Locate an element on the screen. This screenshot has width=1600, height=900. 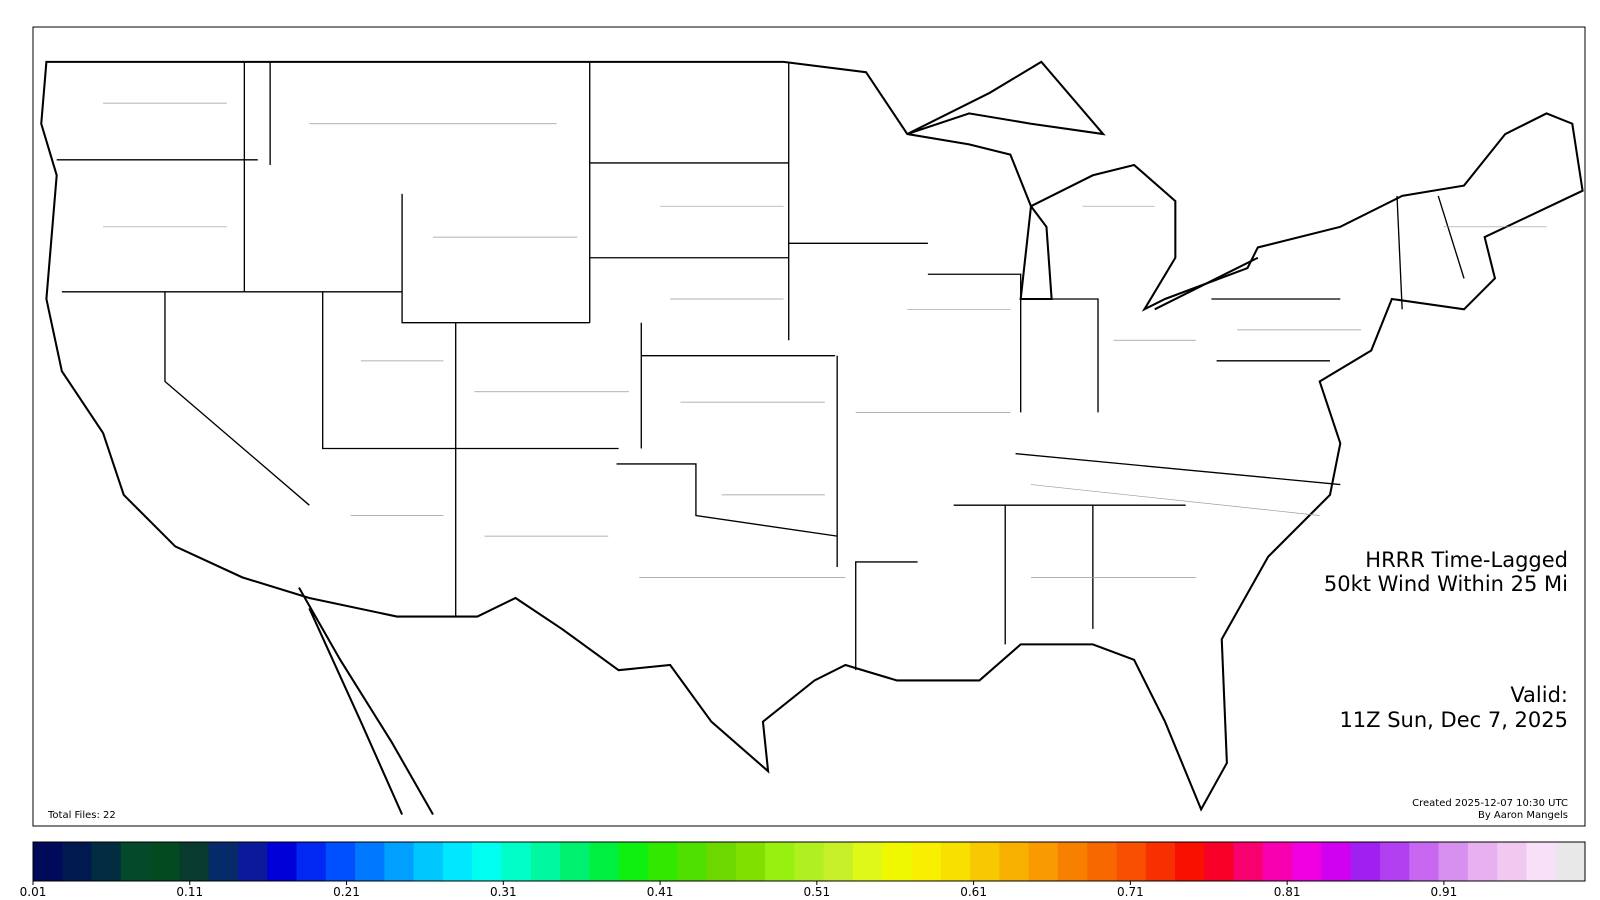
credit-line: Created 2025-12-07 10:30 UTC is located at coordinates (1490, 803).